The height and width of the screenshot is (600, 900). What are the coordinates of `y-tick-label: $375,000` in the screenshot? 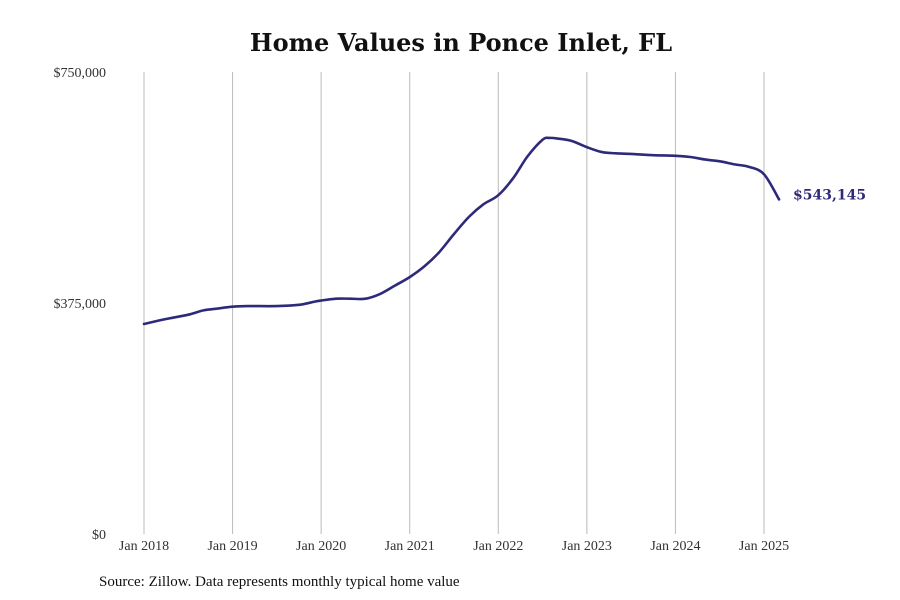 It's located at (80, 304).